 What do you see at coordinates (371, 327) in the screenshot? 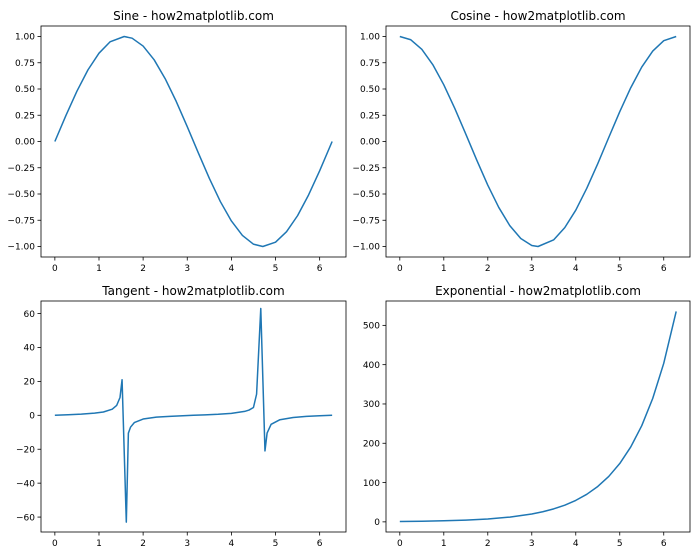
I see `y-tick-label: 500` at bounding box center [371, 327].